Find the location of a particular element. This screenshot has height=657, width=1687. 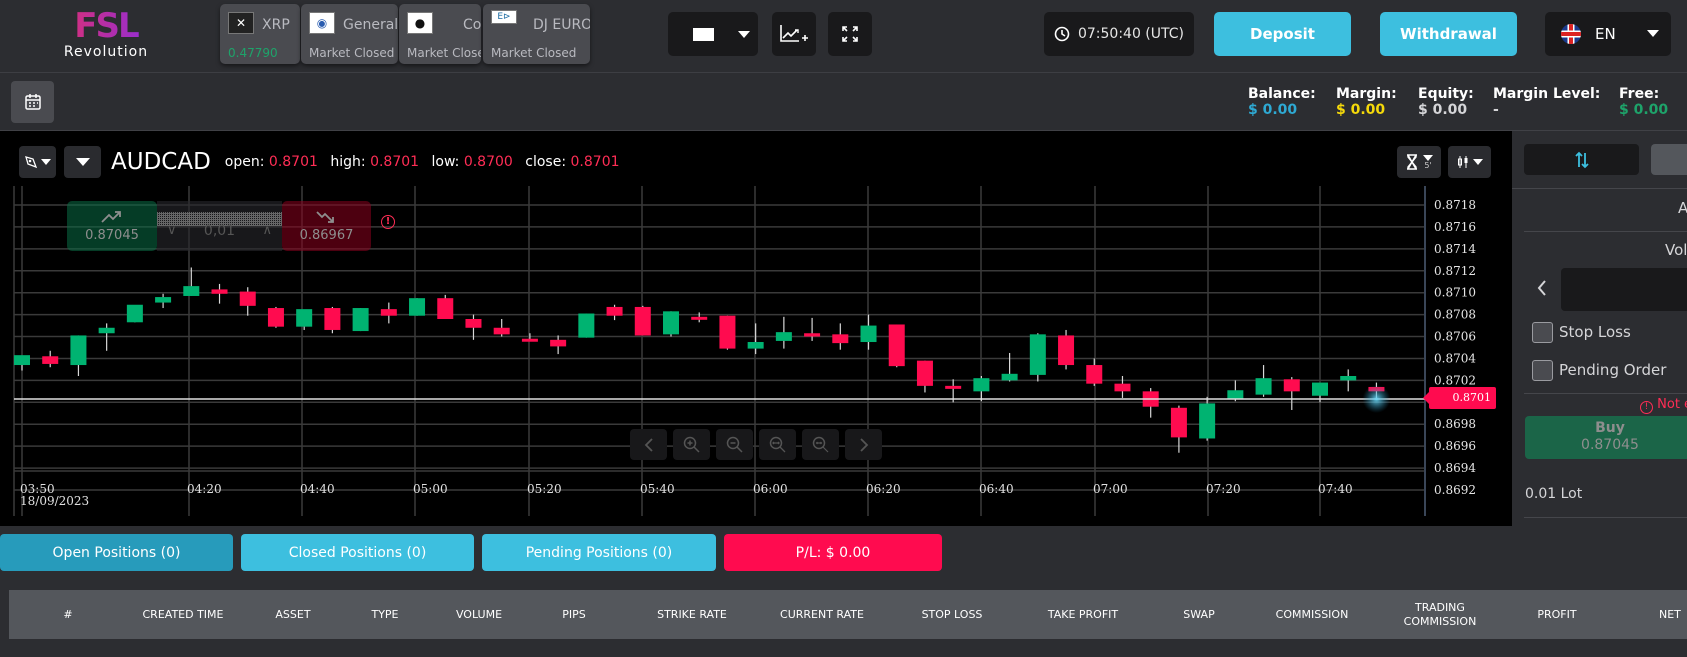

chevron-right-icon is located at coordinates (863, 444).